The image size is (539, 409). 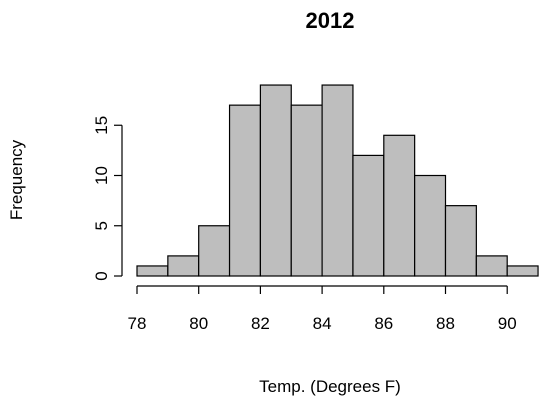 I want to click on x-axis: 78 80 82 84 86 88 90, so click(x=322, y=309).